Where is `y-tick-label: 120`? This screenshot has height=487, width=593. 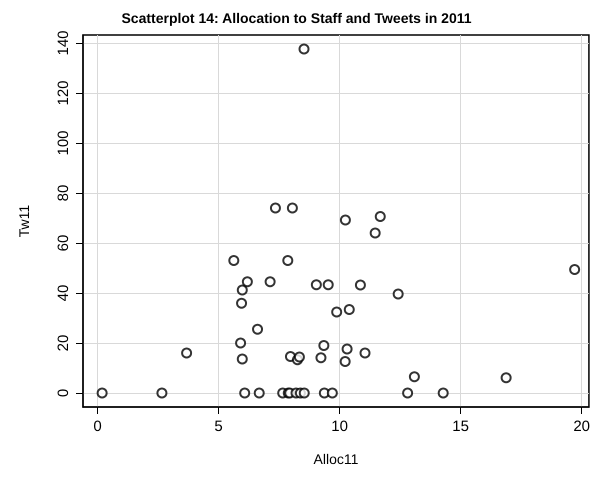 y-tick-label: 120 is located at coordinates (63, 93).